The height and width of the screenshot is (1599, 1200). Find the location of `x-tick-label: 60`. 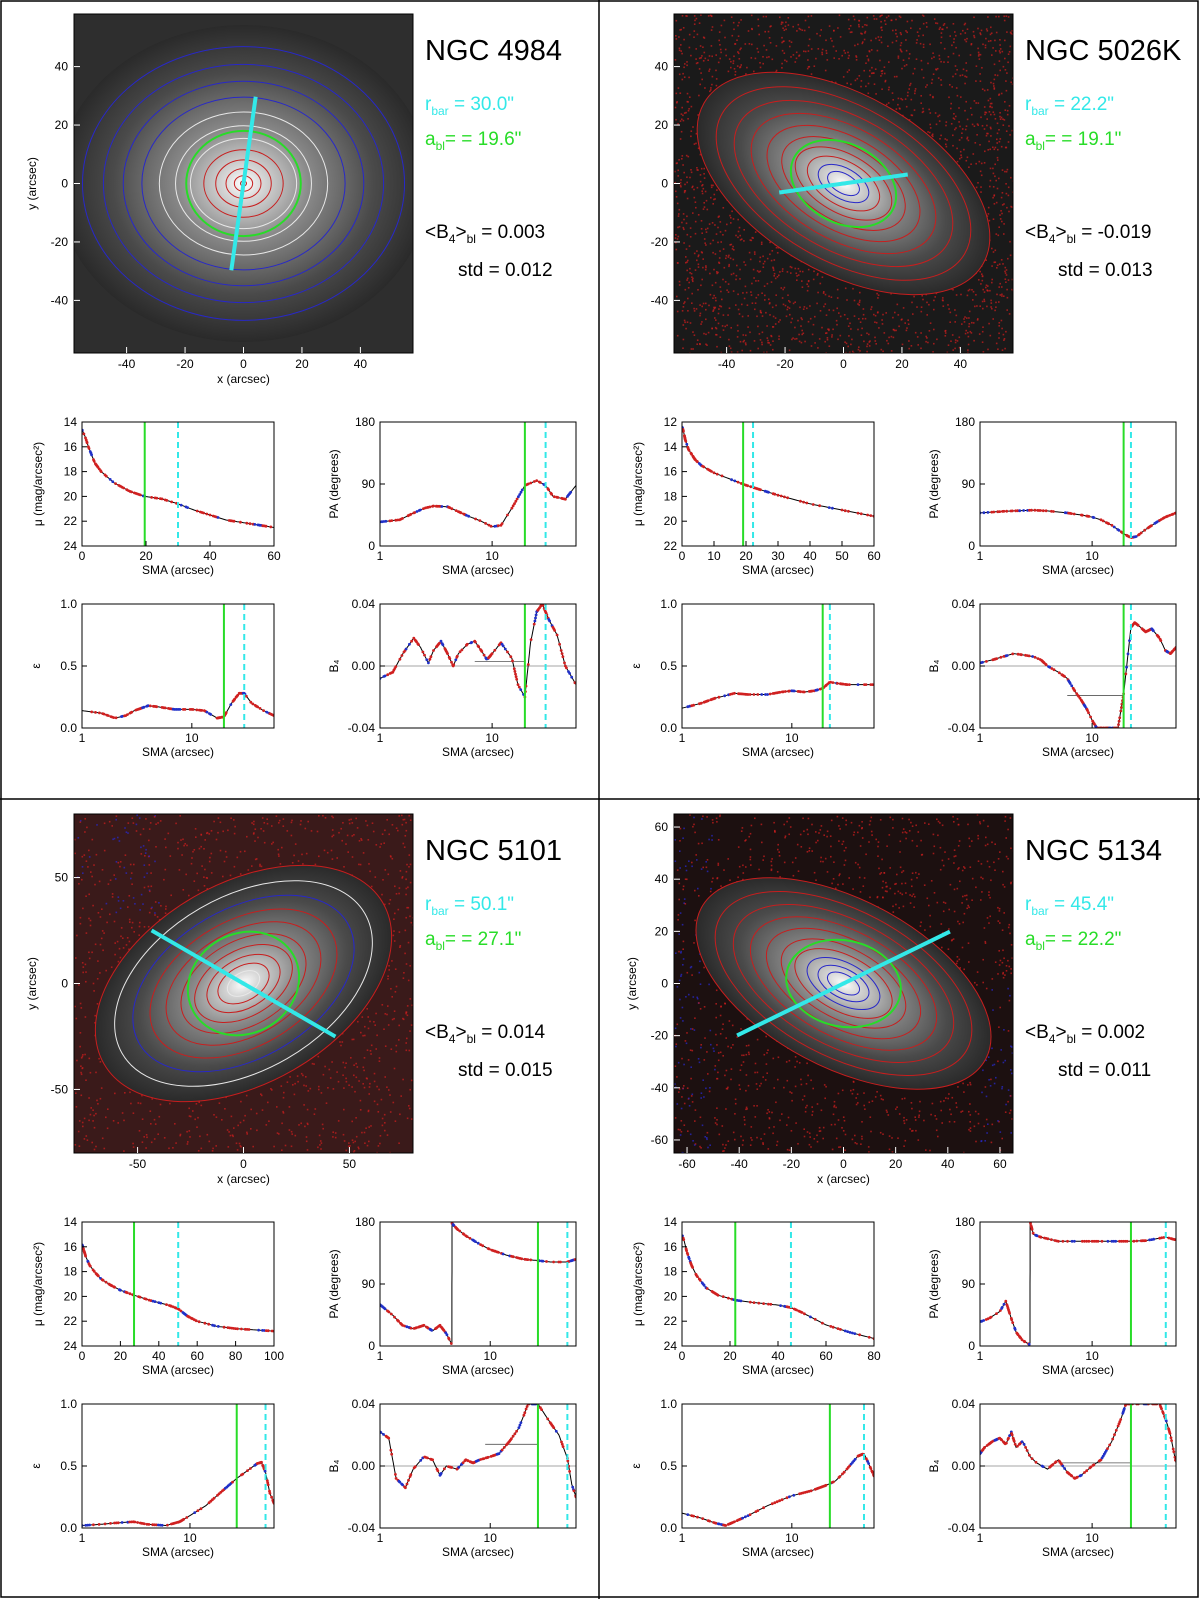

x-tick-label: 60 is located at coordinates (274, 556).